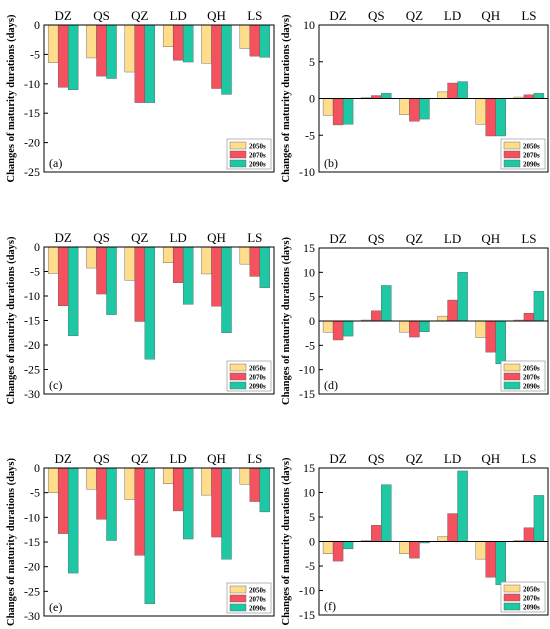 The height and width of the screenshot is (629, 550). What do you see at coordinates (257, 369) in the screenshot?
I see `legend-label: 2050s` at bounding box center [257, 369].